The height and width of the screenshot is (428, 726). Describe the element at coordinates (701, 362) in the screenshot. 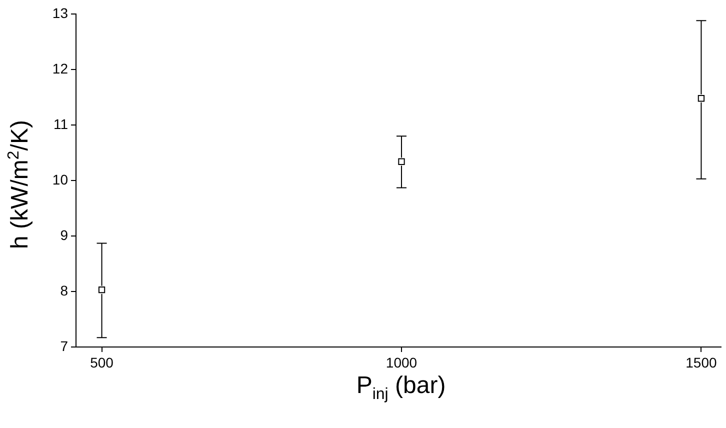

I see `x-tick-label: 1500` at that location.